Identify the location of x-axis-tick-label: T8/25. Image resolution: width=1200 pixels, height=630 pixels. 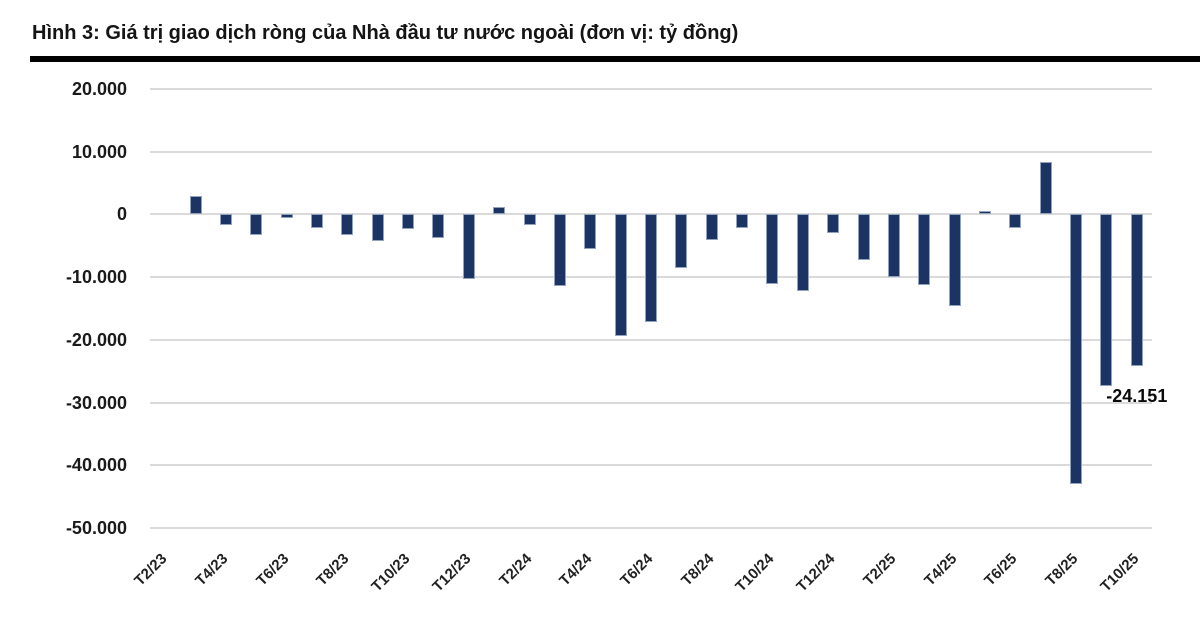
(1062, 570).